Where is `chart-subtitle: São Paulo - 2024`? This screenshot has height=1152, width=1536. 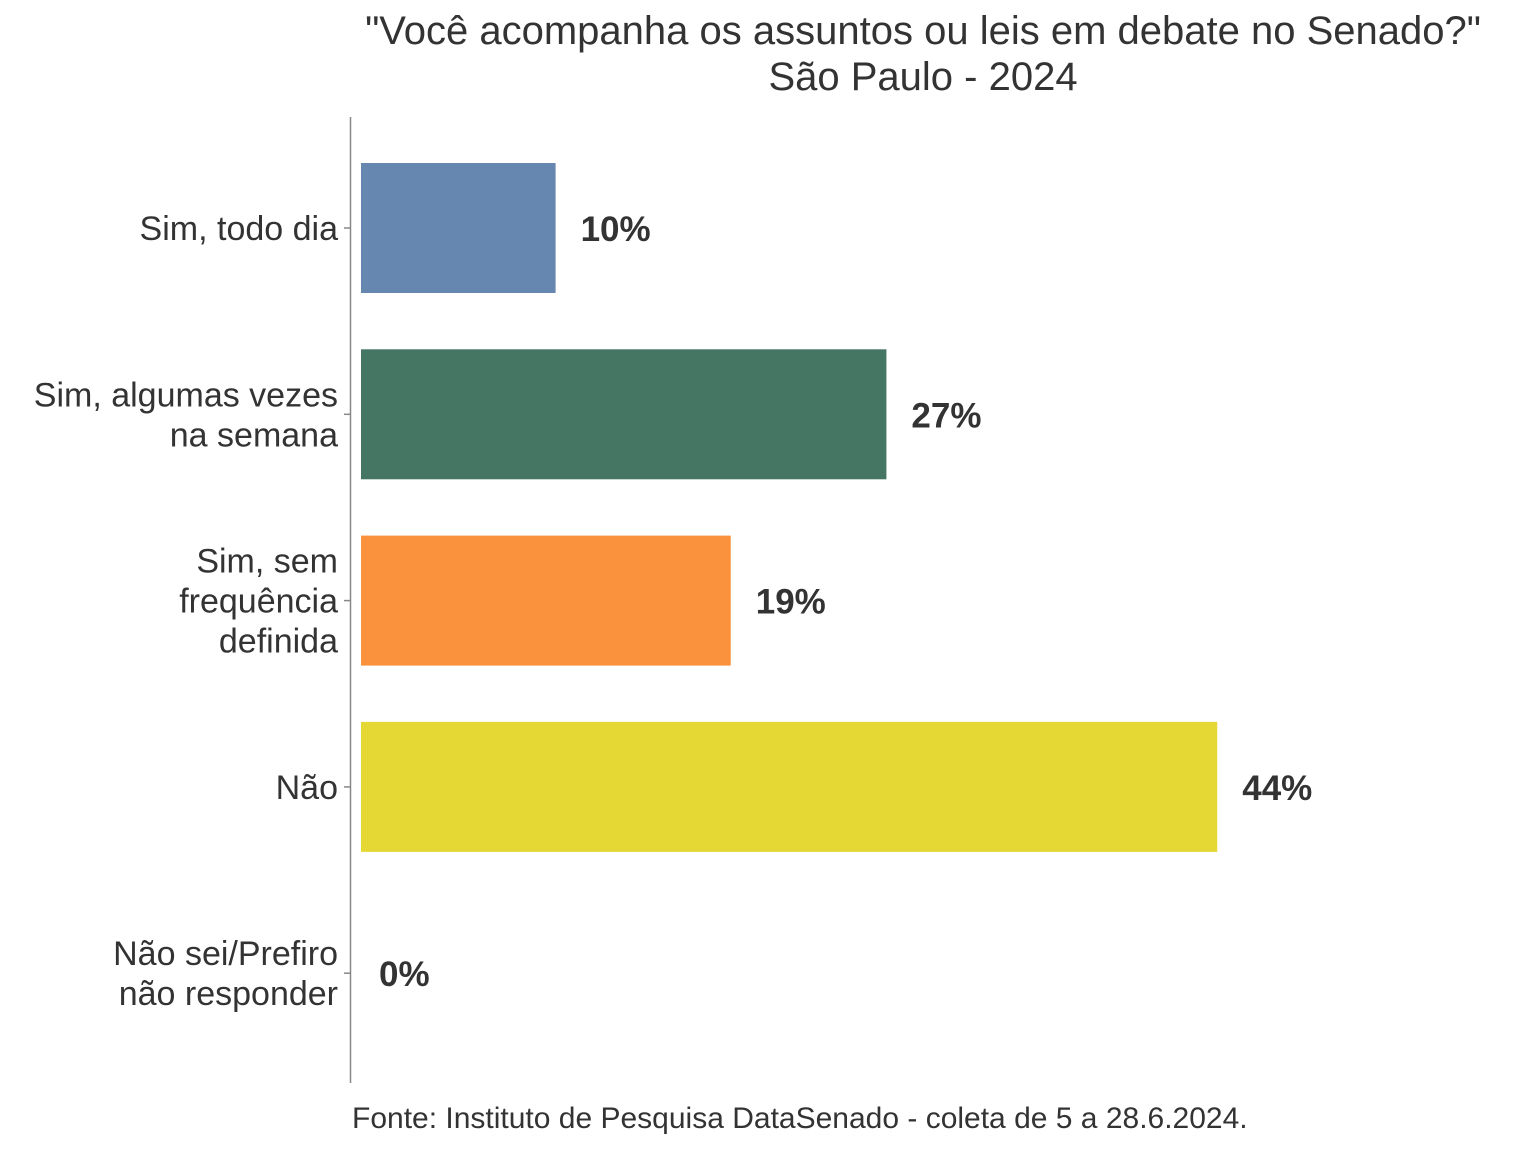
chart-subtitle: São Paulo - 2024 is located at coordinates (923, 77).